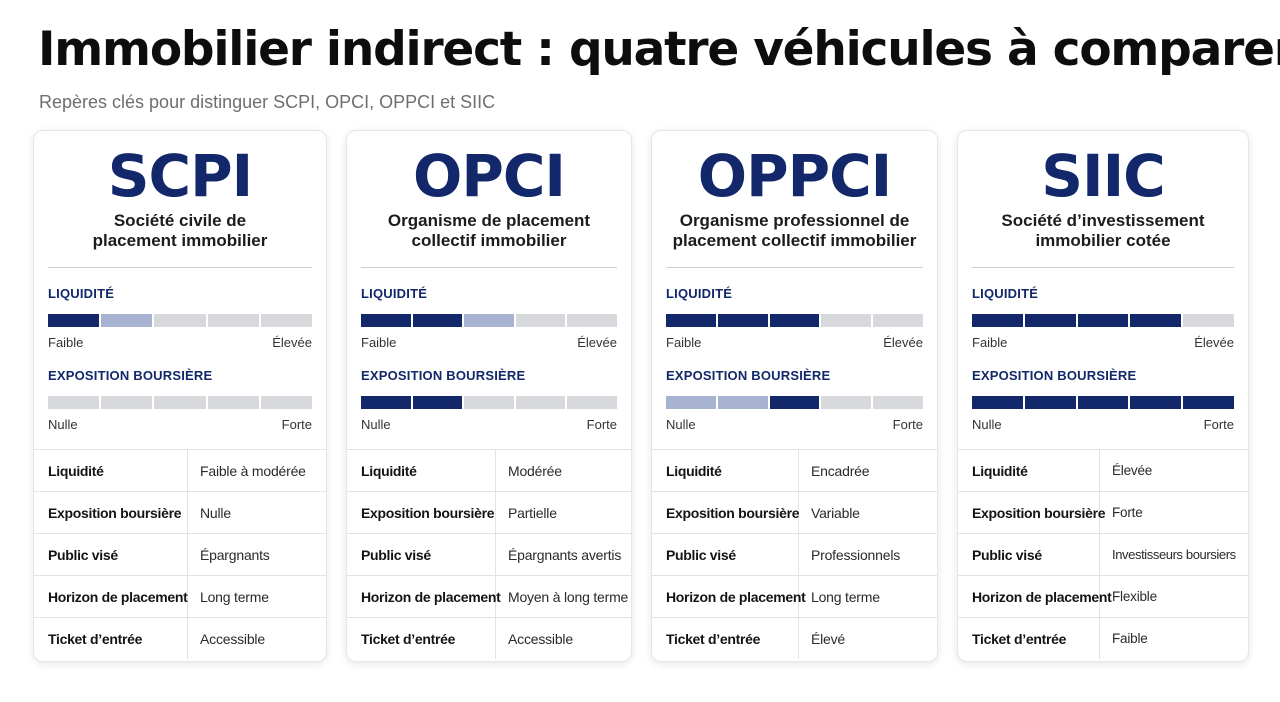 The image size is (1280, 702). What do you see at coordinates (794, 176) in the screenshot?
I see `card-acronym: OPPCI` at bounding box center [794, 176].